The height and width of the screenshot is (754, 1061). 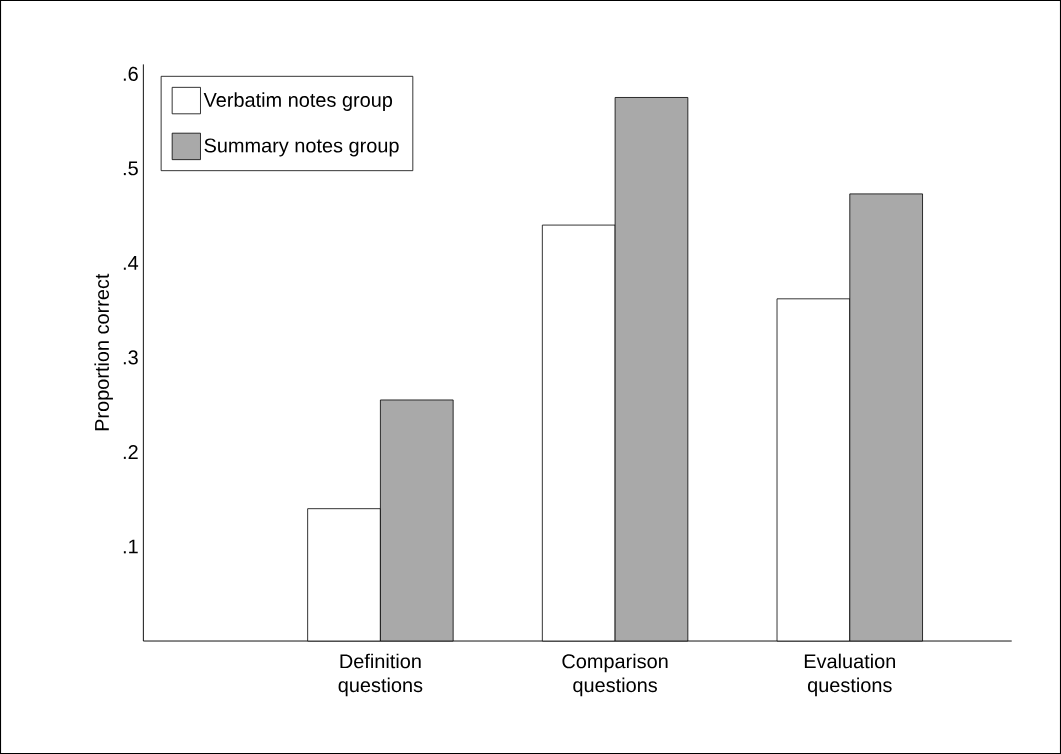 I want to click on y-axis-title: Proportion correct, so click(x=103, y=352).